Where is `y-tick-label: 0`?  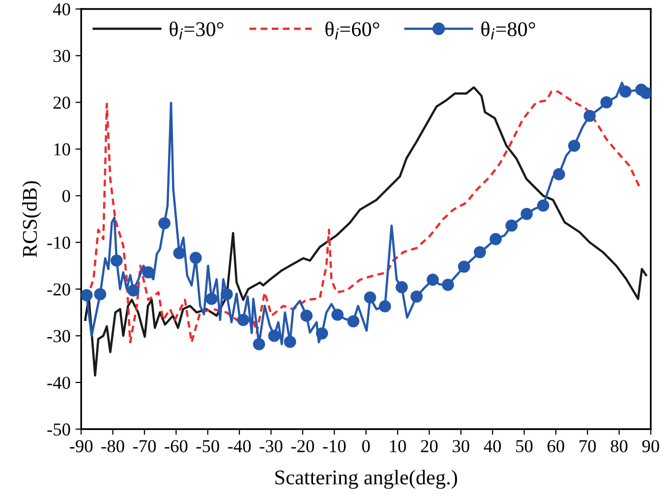 y-tick-label: 0 is located at coordinates (66, 196).